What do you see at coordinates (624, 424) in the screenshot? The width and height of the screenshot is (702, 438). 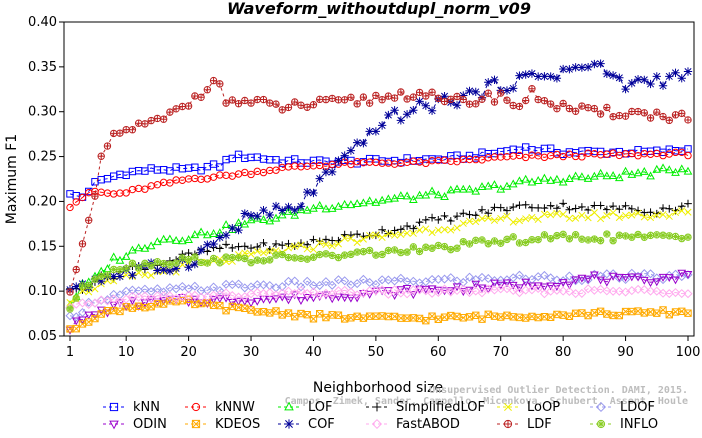 I see `legend-item: INFLO` at bounding box center [624, 424].